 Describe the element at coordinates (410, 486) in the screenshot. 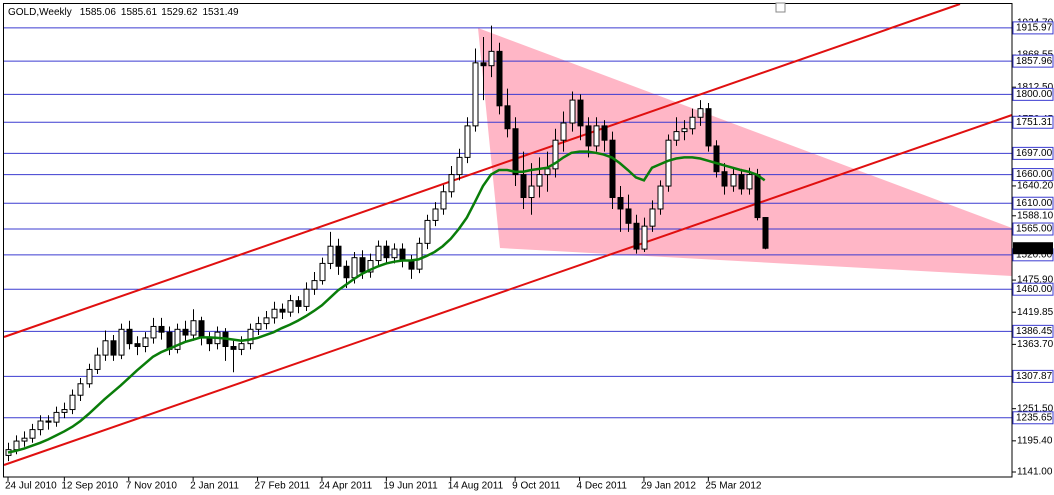

I see `x-tick-label: 19 Jun 2011` at that location.